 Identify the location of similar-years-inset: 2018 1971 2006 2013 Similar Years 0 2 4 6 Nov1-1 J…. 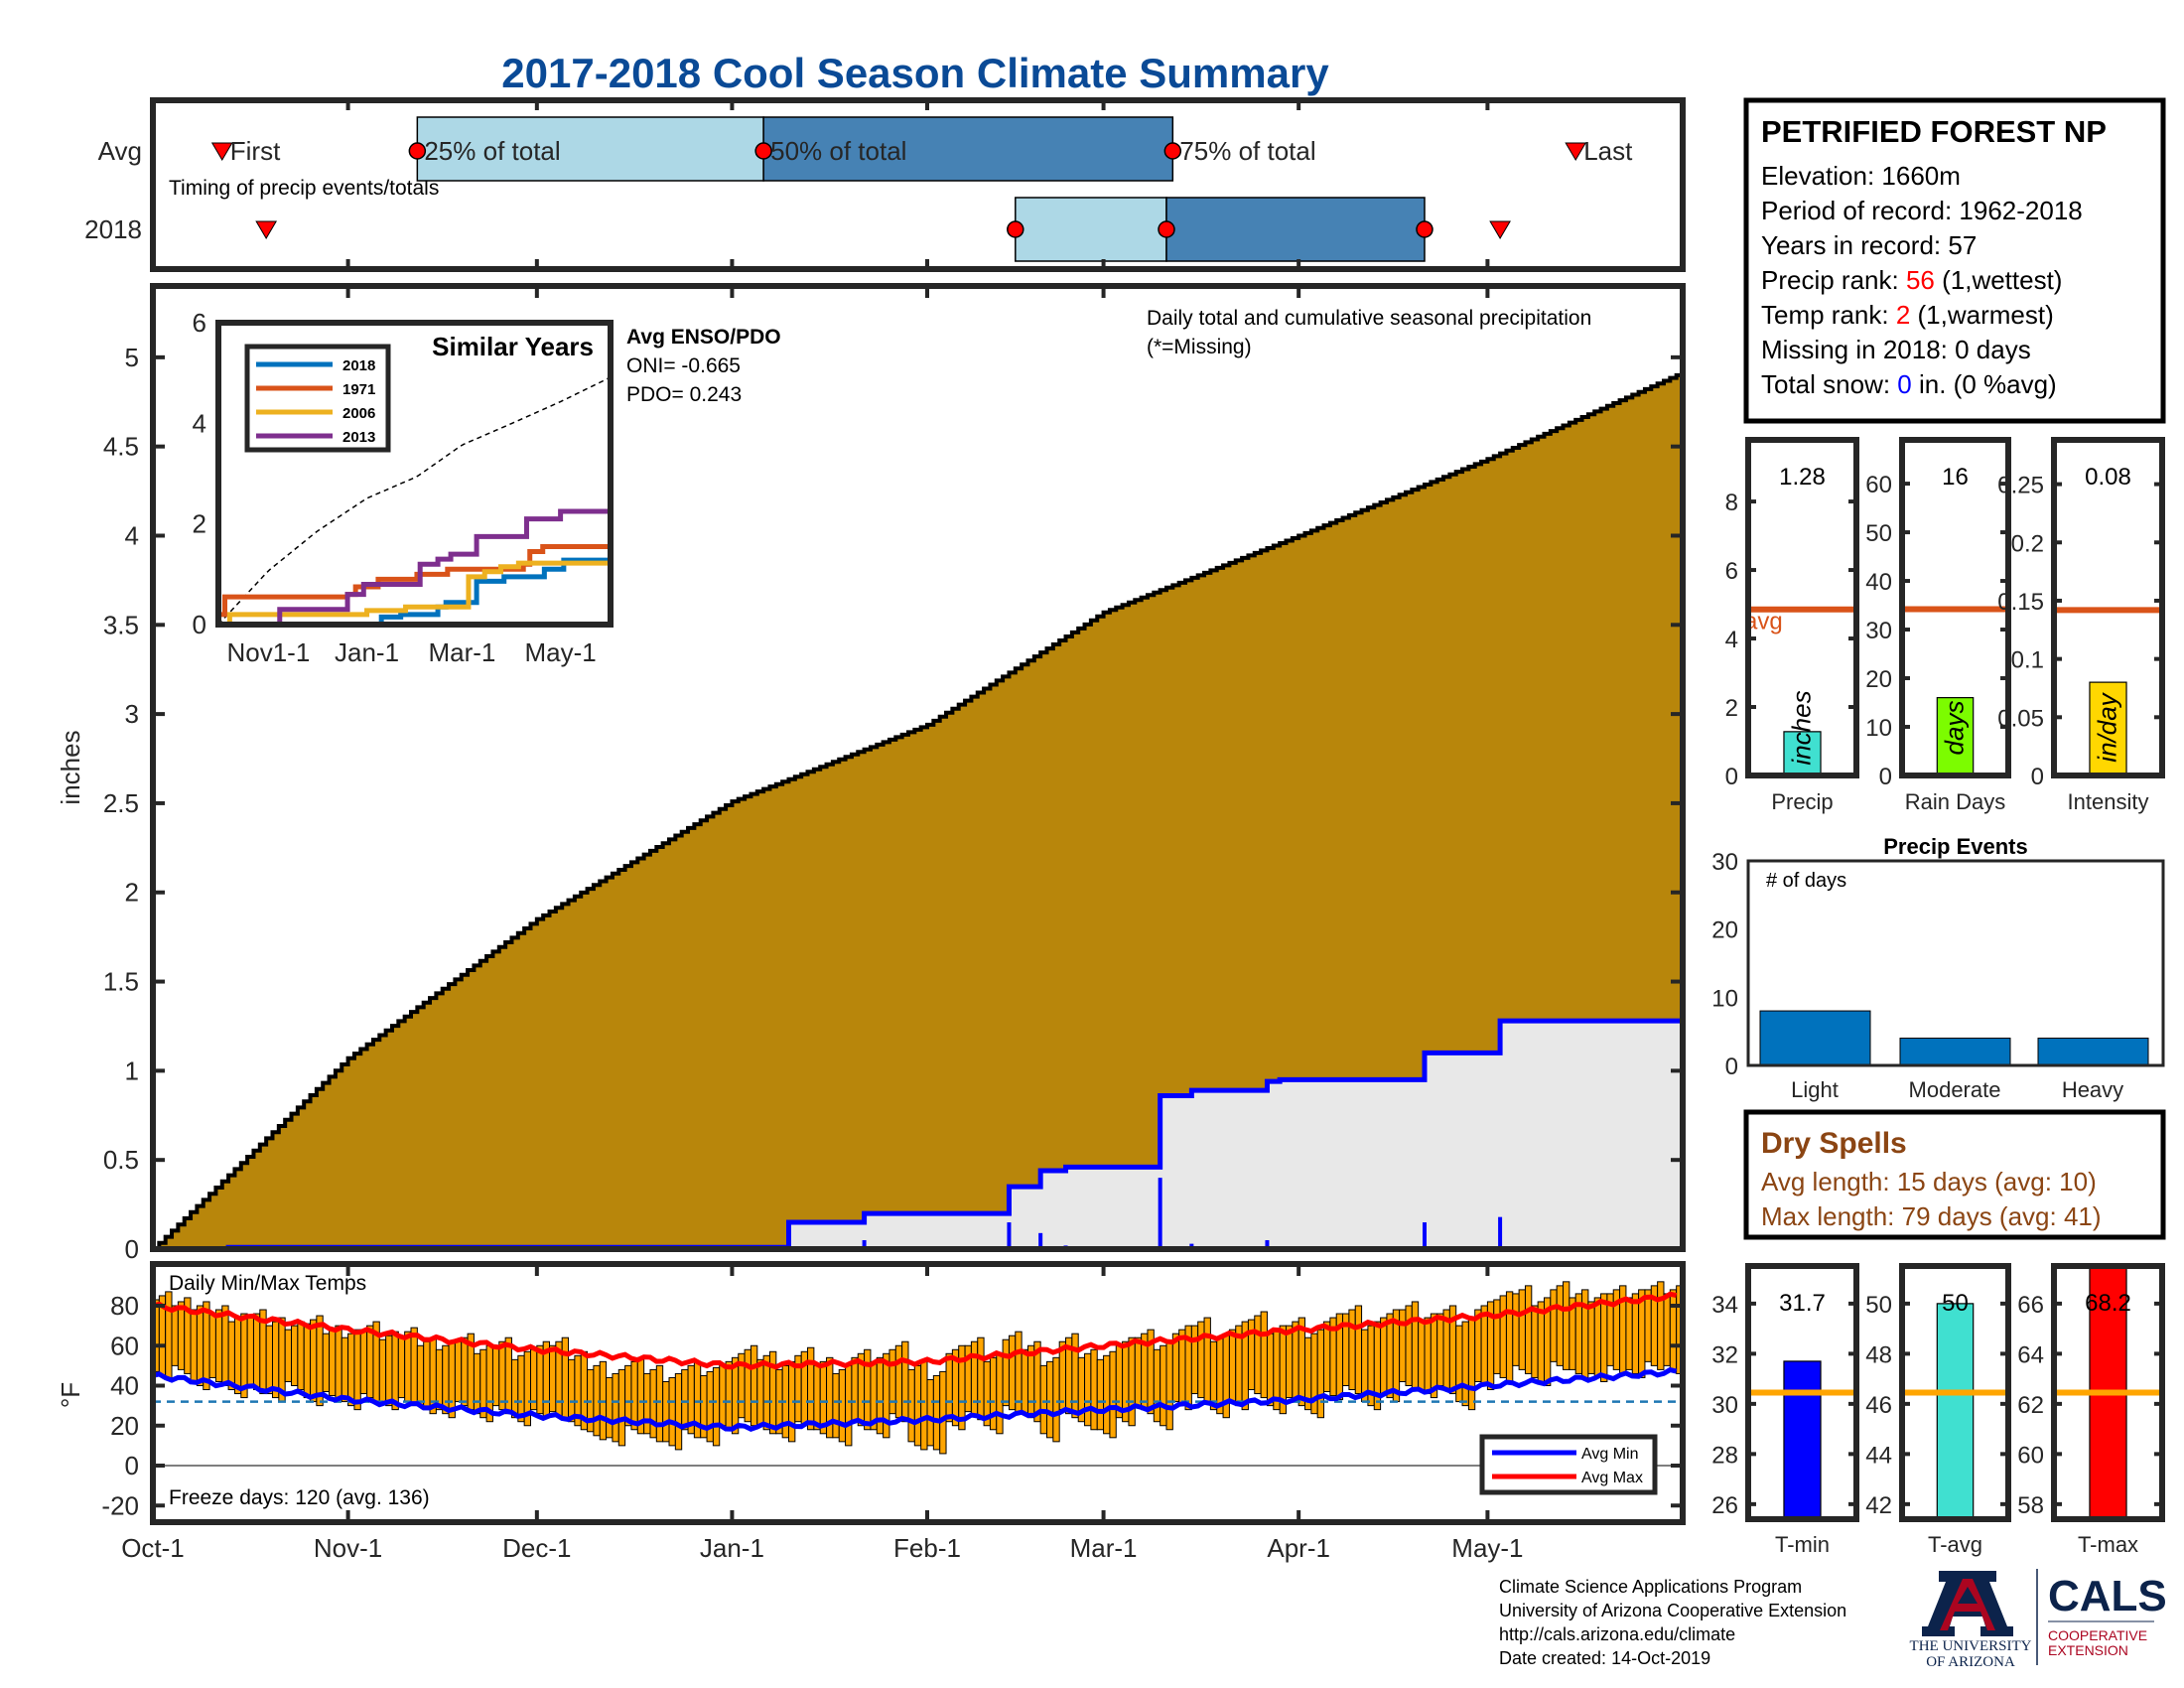
(403, 487).